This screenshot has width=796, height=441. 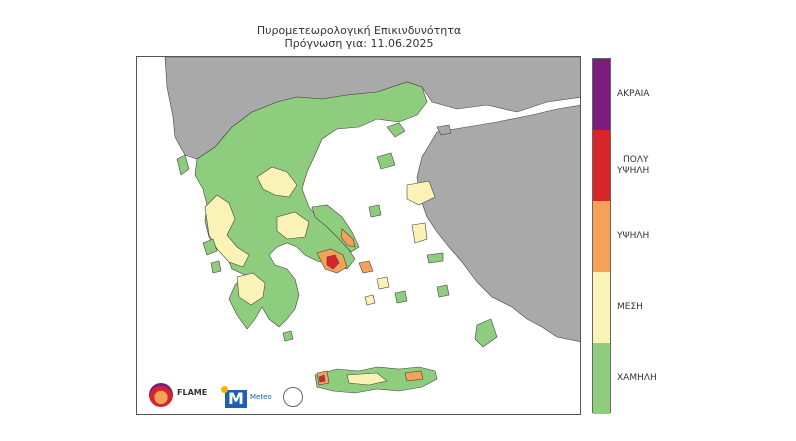 What do you see at coordinates (498, 223) in the screenshot?
I see `turkey-land` at bounding box center [498, 223].